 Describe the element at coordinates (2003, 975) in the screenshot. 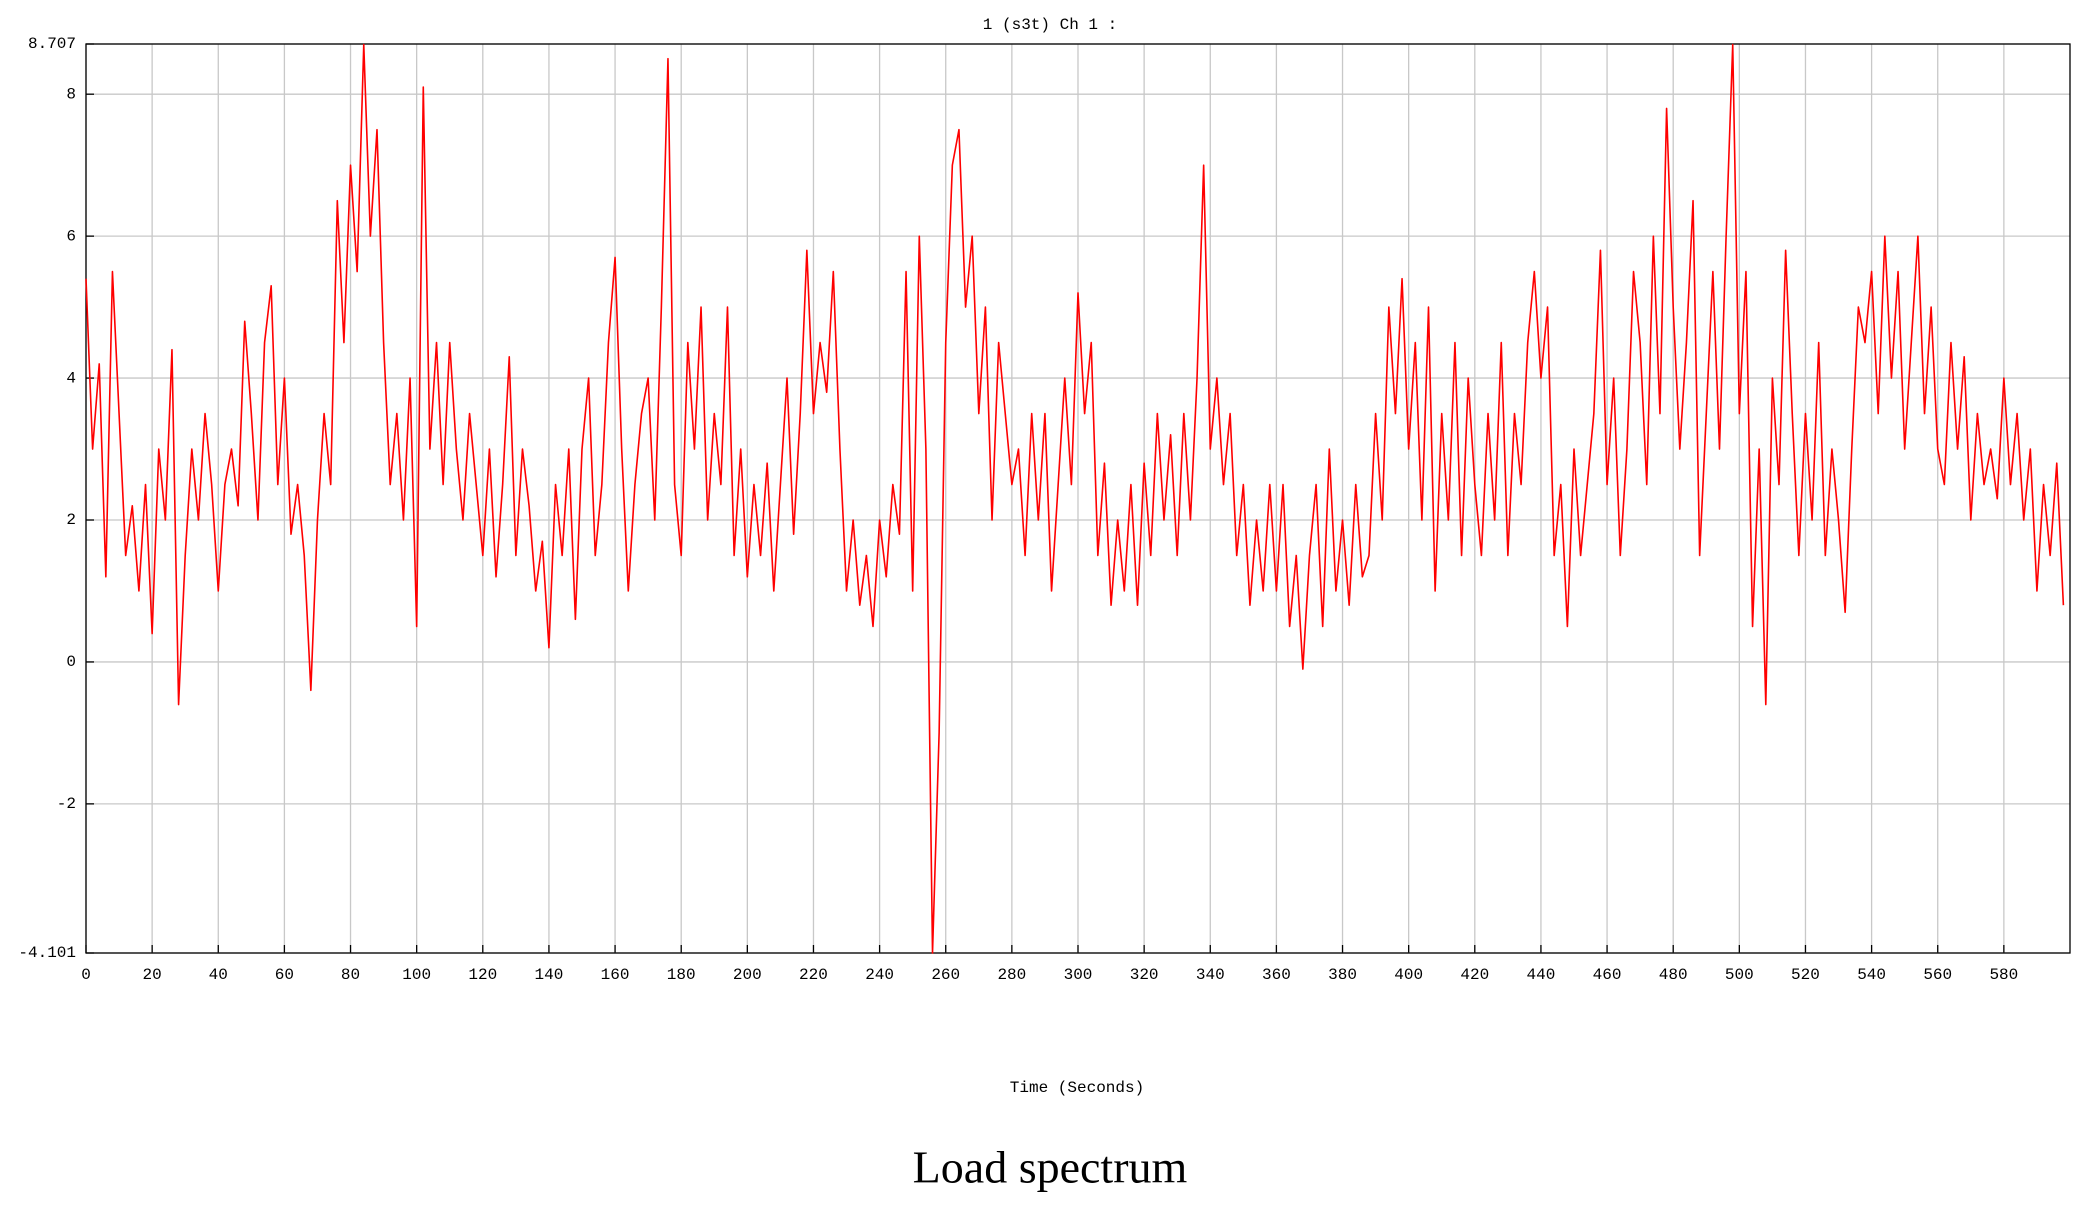

I see `x-tick-label: 580` at that location.